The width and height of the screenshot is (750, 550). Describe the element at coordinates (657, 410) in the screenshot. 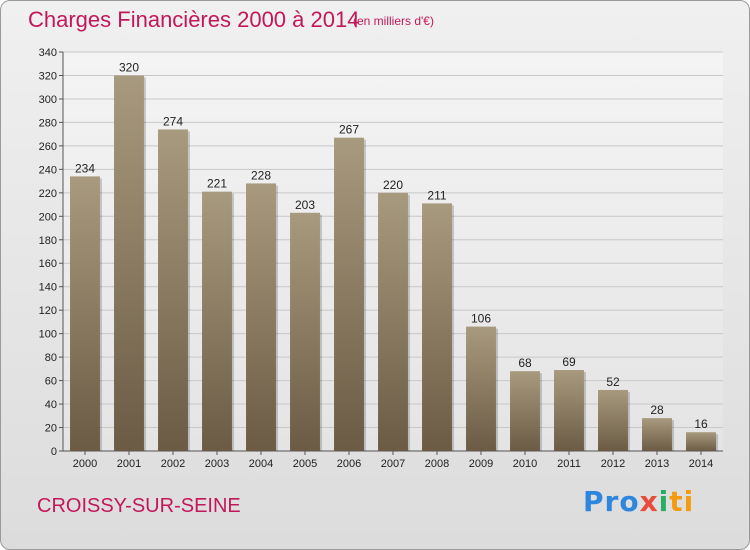

I see `bar-value-label: 28` at that location.